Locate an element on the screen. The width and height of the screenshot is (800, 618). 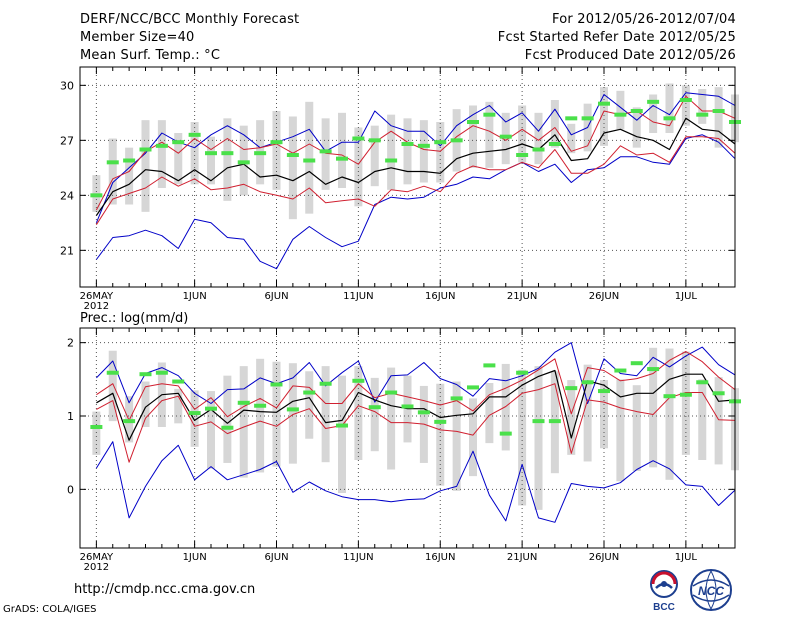
series-upper-line is located at coordinates (416, 386).